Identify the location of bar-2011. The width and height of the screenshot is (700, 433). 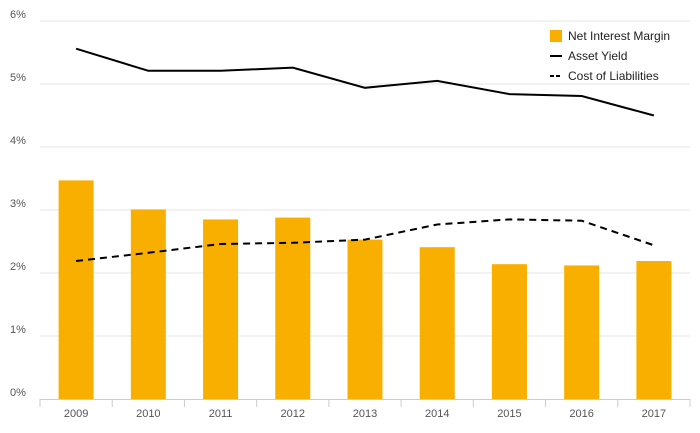
(221, 309).